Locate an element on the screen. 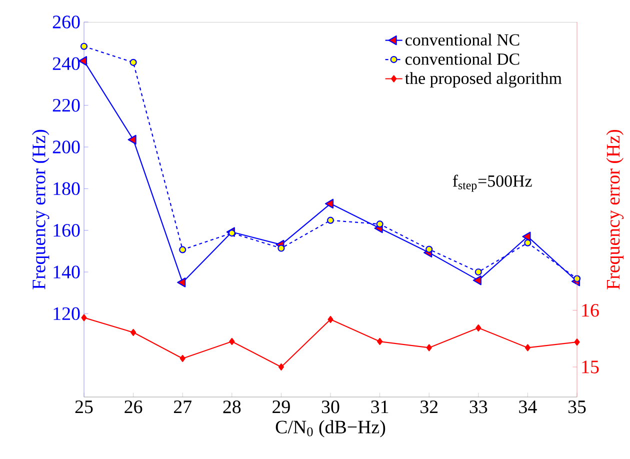 This screenshot has width=630, height=459. x-tick-label: 25 is located at coordinates (84, 407).